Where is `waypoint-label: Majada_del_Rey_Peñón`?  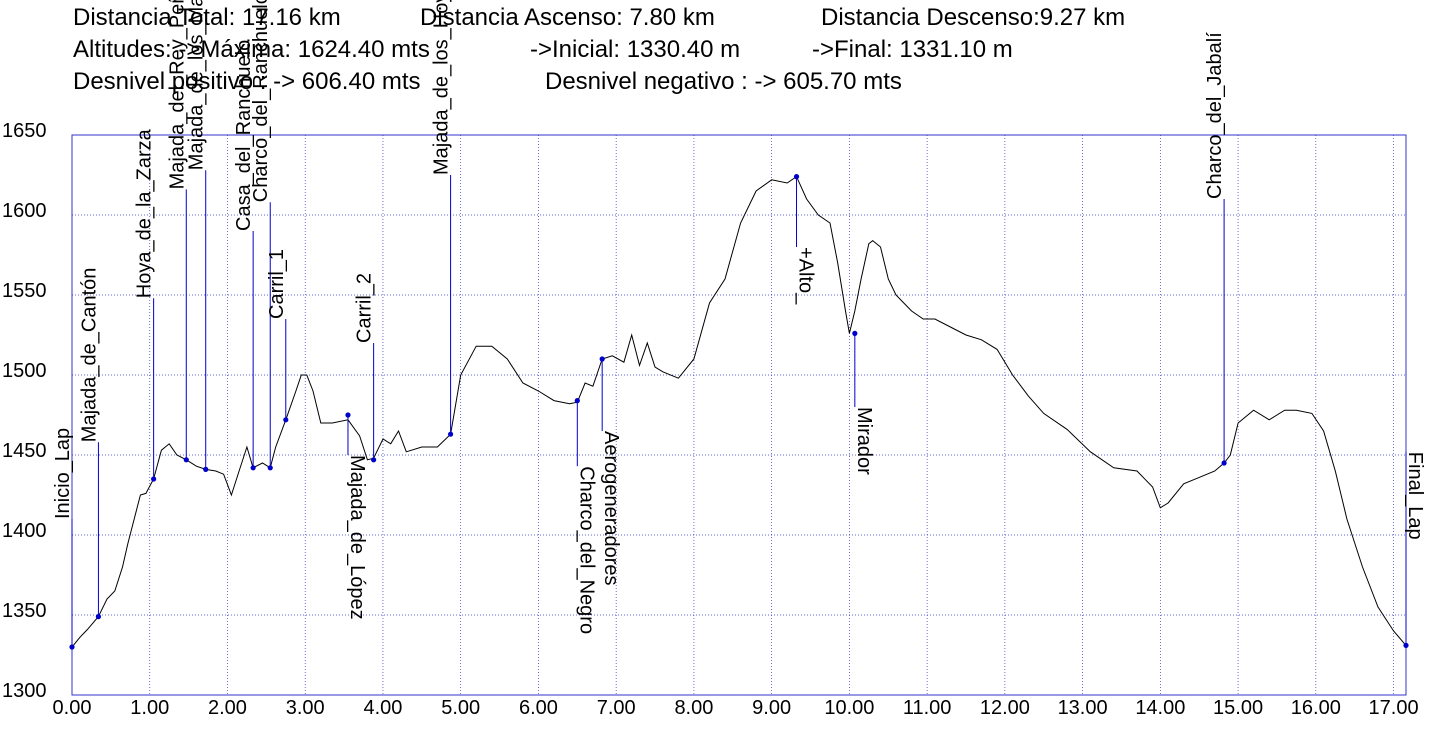 waypoint-label: Majada_del_Rey_Peñón is located at coordinates (177, 94).